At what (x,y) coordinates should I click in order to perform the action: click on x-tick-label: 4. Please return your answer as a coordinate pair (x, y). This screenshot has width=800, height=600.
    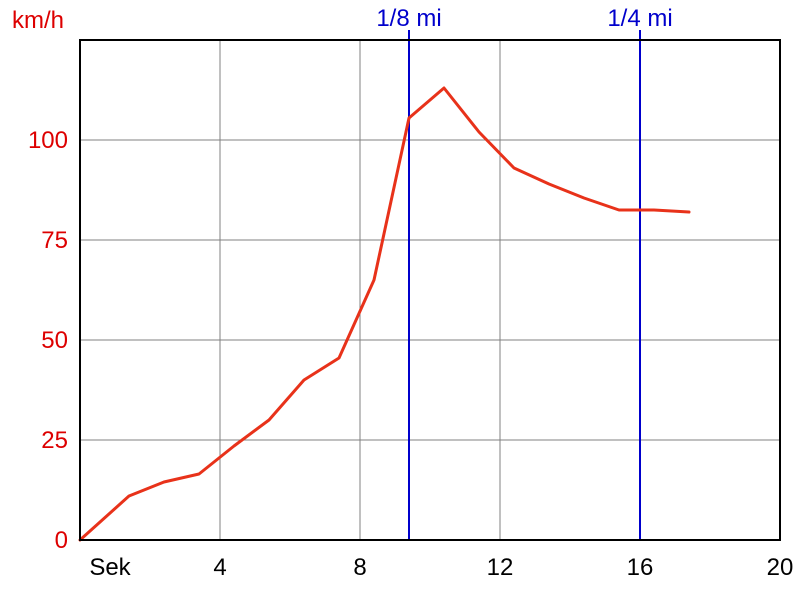
    Looking at the image, I should click on (219, 567).